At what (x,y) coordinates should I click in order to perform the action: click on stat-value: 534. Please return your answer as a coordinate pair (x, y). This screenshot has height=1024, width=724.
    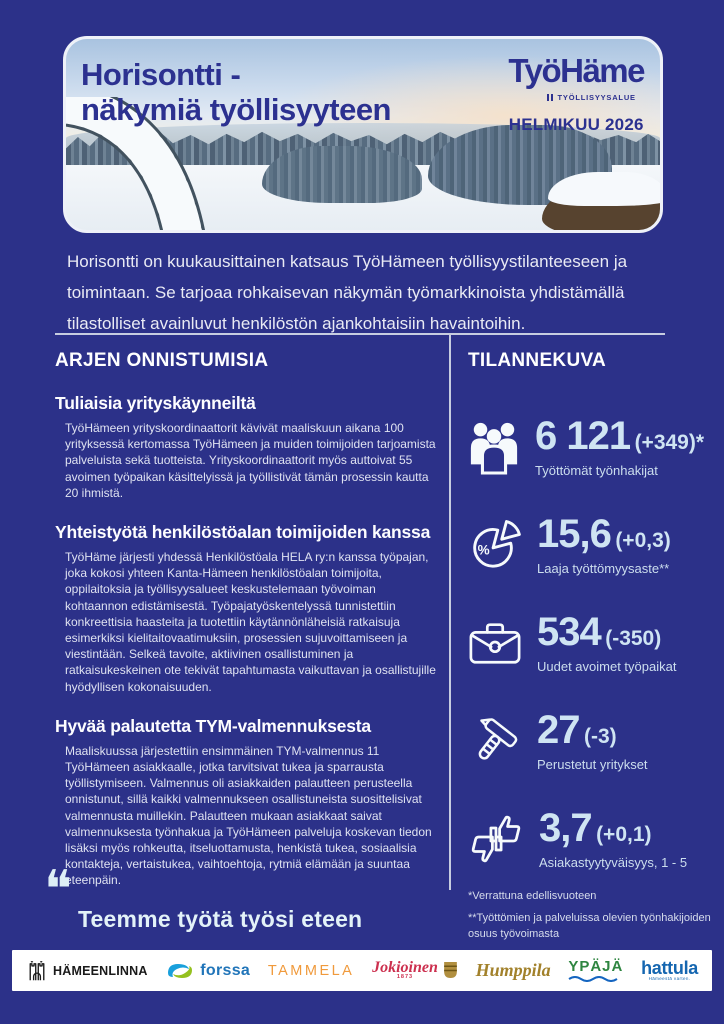
    Looking at the image, I should click on (569, 632).